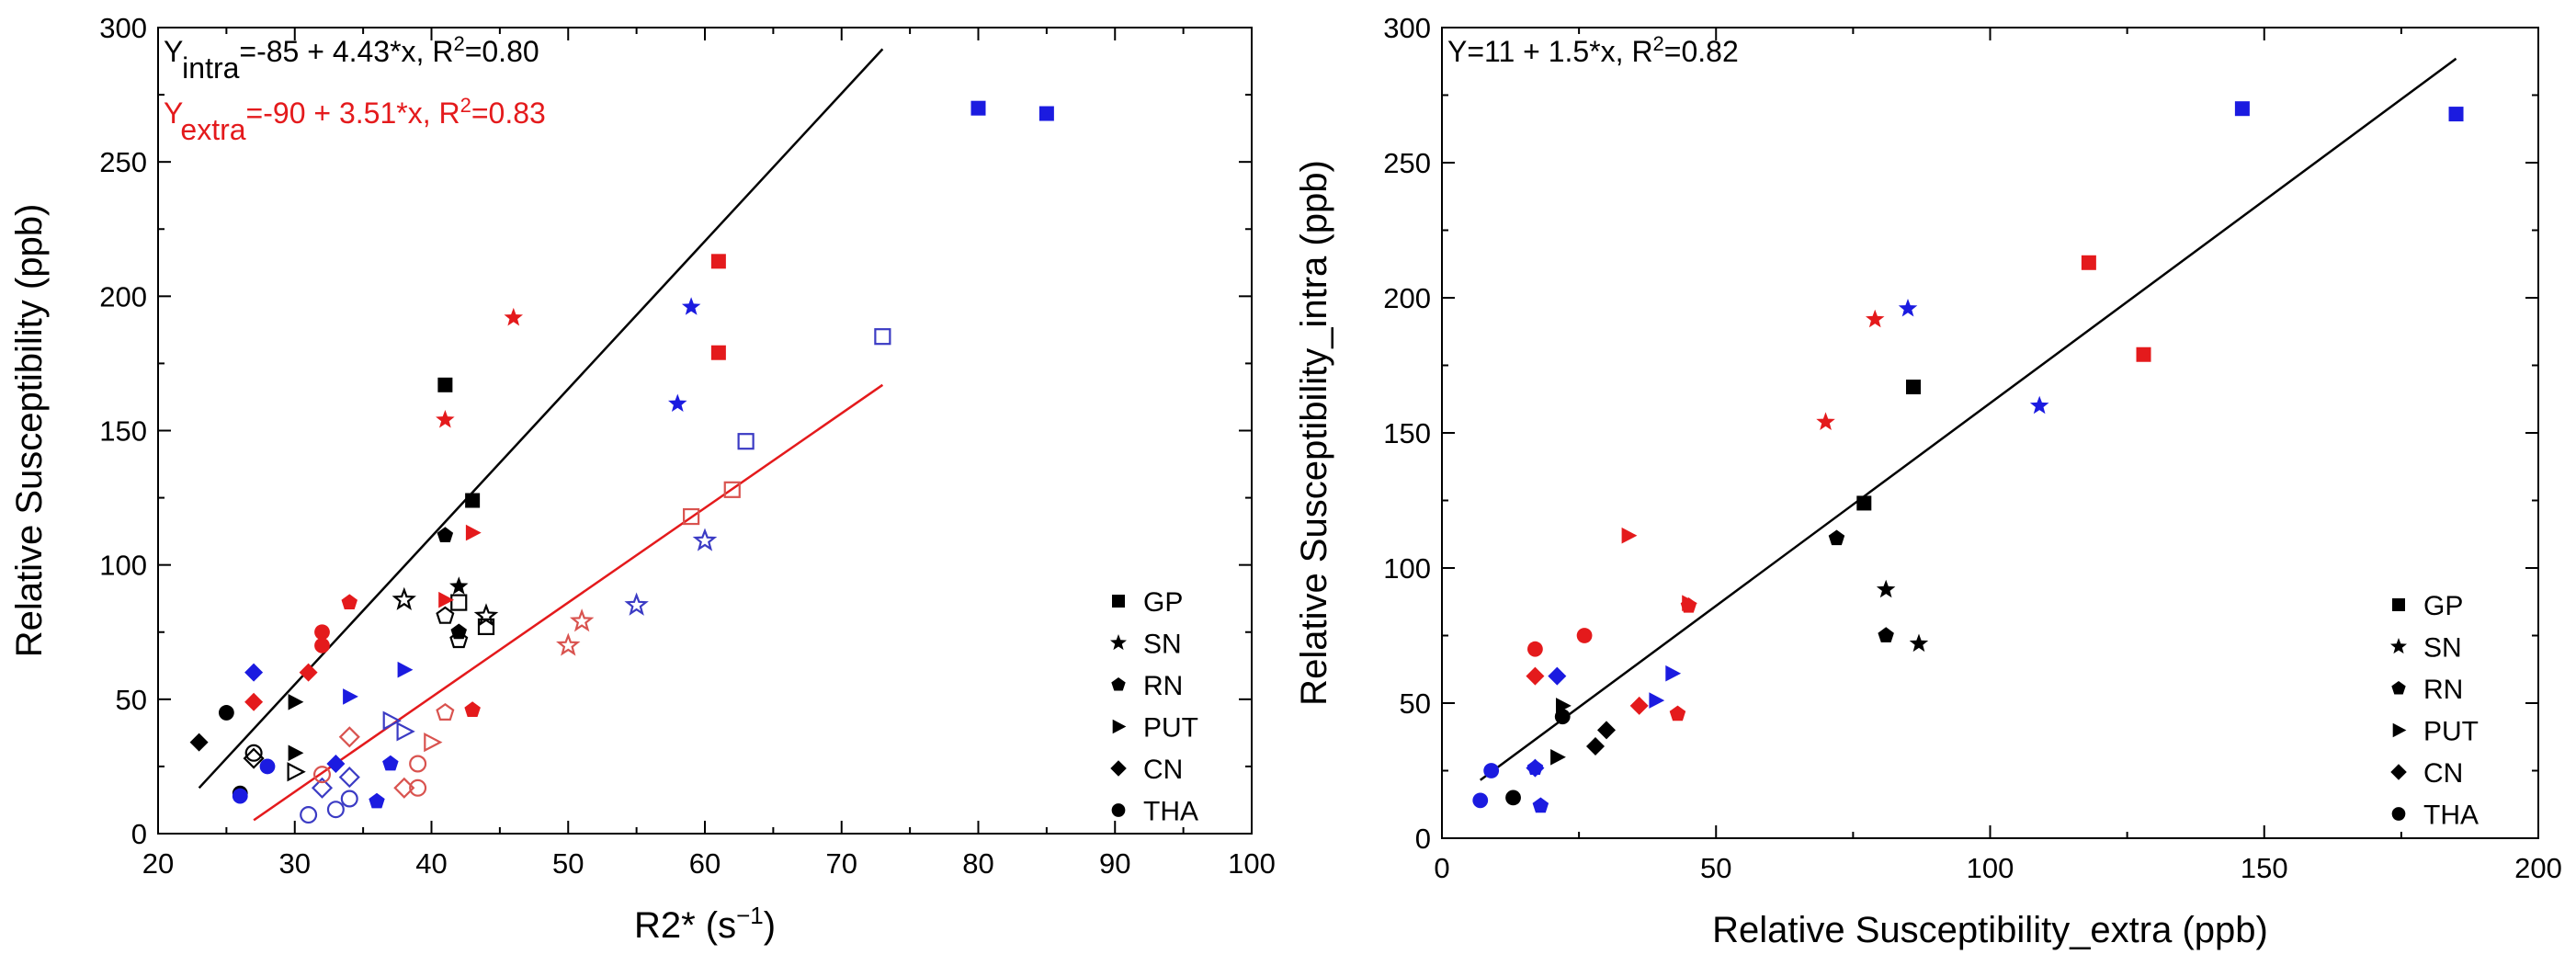  Describe the element at coordinates (2443, 773) in the screenshot. I see `legend-label-cn: CN` at that location.